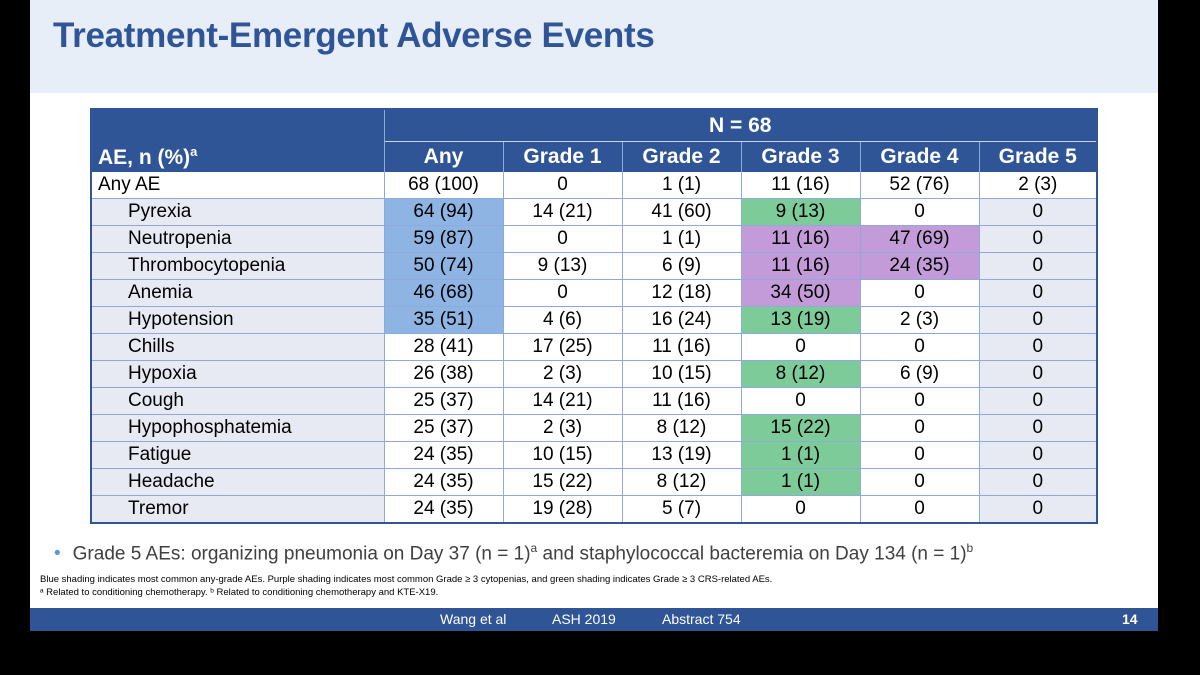  What do you see at coordinates (237, 482) in the screenshot?
I see `ae-name-cell: Headache` at bounding box center [237, 482].